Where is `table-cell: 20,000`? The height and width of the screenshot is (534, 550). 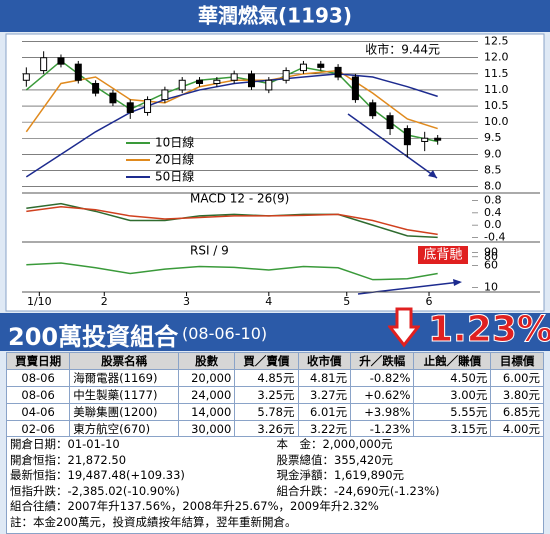 table-cell: 20,000 is located at coordinates (206, 378).